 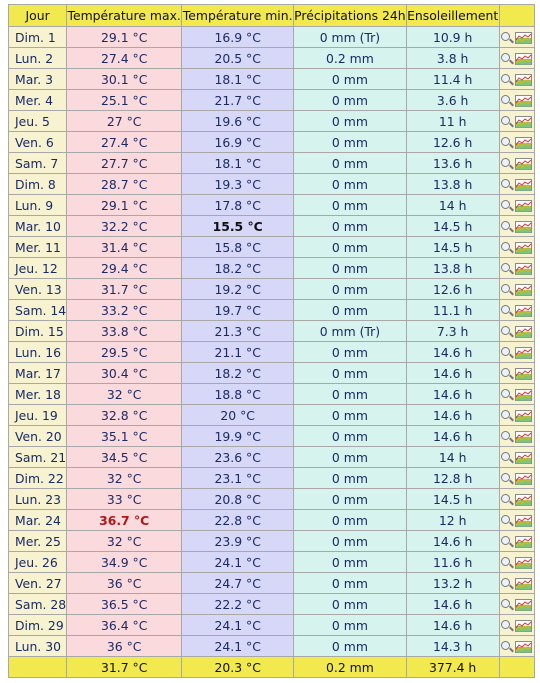 I want to click on sun-cell: 11.6 h, so click(x=452, y=562).